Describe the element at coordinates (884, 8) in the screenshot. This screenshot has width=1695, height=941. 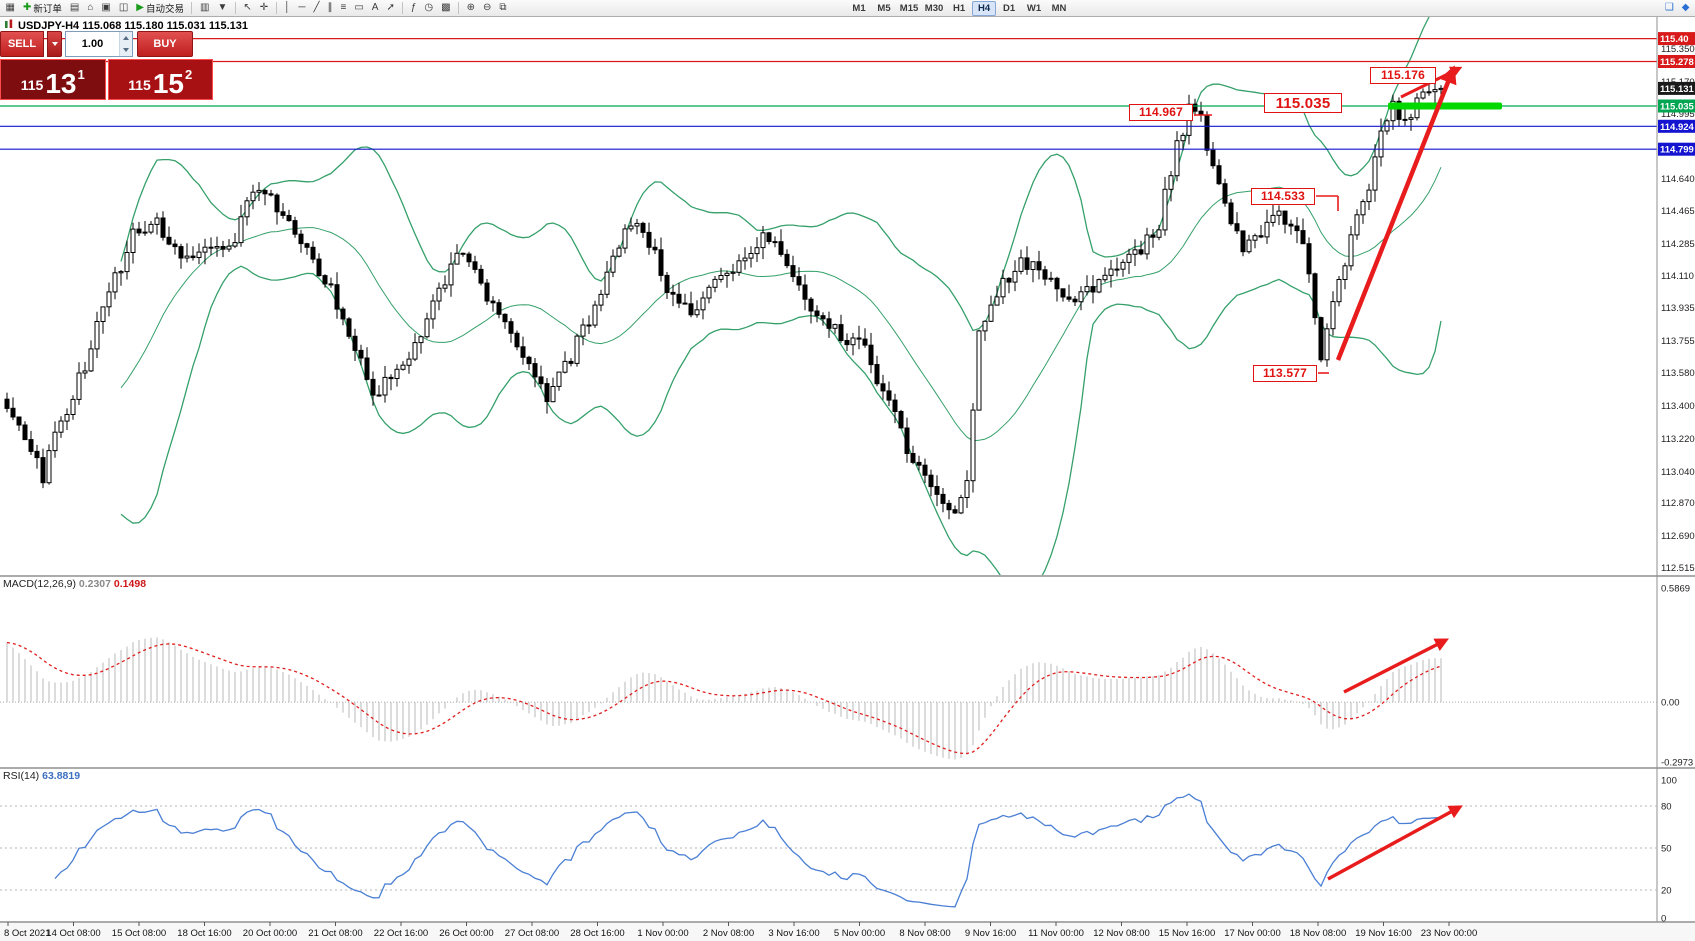
I see `timeframe-M5: M5` at that location.